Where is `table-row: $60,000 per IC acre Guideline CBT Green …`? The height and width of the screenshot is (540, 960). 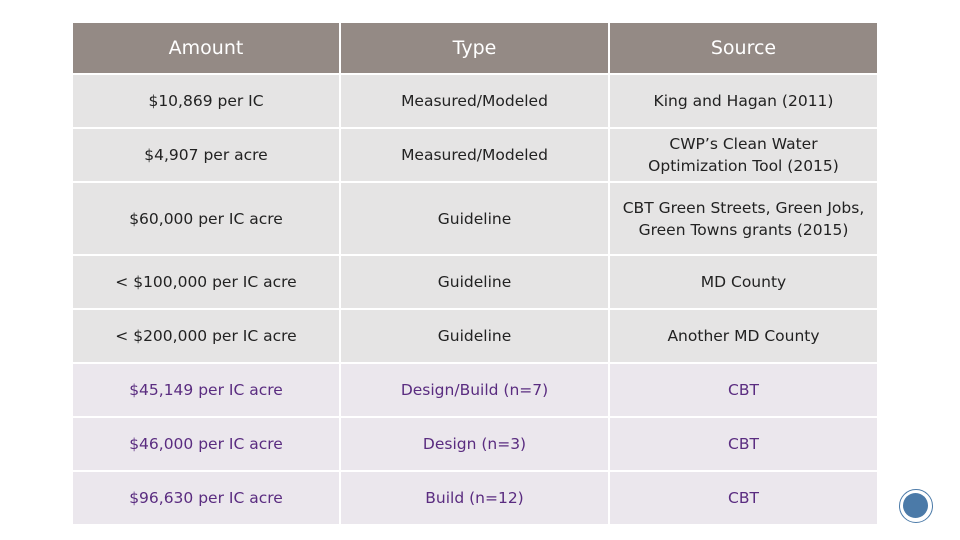 table-row: $60,000 per IC acre Guideline CBT Green … is located at coordinates (475, 218).